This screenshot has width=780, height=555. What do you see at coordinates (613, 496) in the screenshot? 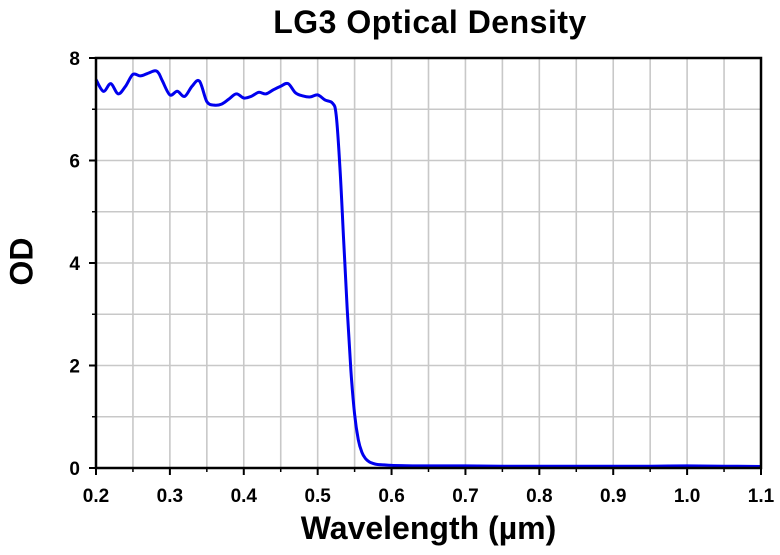
I see `x-tick-label: 0.9` at bounding box center [613, 496].